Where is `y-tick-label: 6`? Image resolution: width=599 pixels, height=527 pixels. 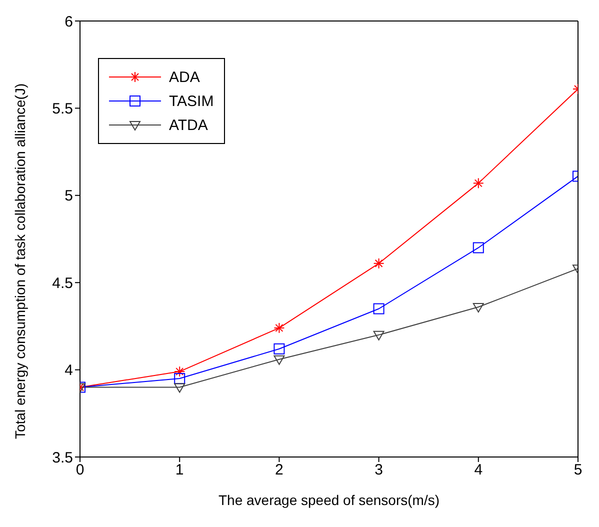
y-tick-label: 6 is located at coordinates (68, 21).